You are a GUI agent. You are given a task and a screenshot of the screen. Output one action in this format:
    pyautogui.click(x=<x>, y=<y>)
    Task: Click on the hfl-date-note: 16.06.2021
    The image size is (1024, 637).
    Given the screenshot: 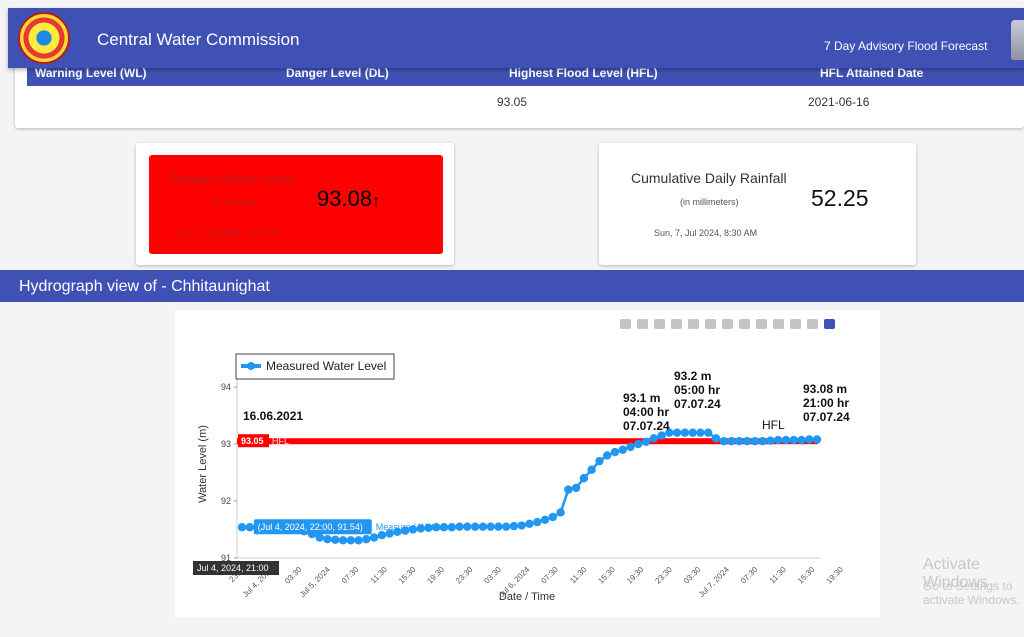 What is the action you would take?
    pyautogui.click(x=273, y=416)
    